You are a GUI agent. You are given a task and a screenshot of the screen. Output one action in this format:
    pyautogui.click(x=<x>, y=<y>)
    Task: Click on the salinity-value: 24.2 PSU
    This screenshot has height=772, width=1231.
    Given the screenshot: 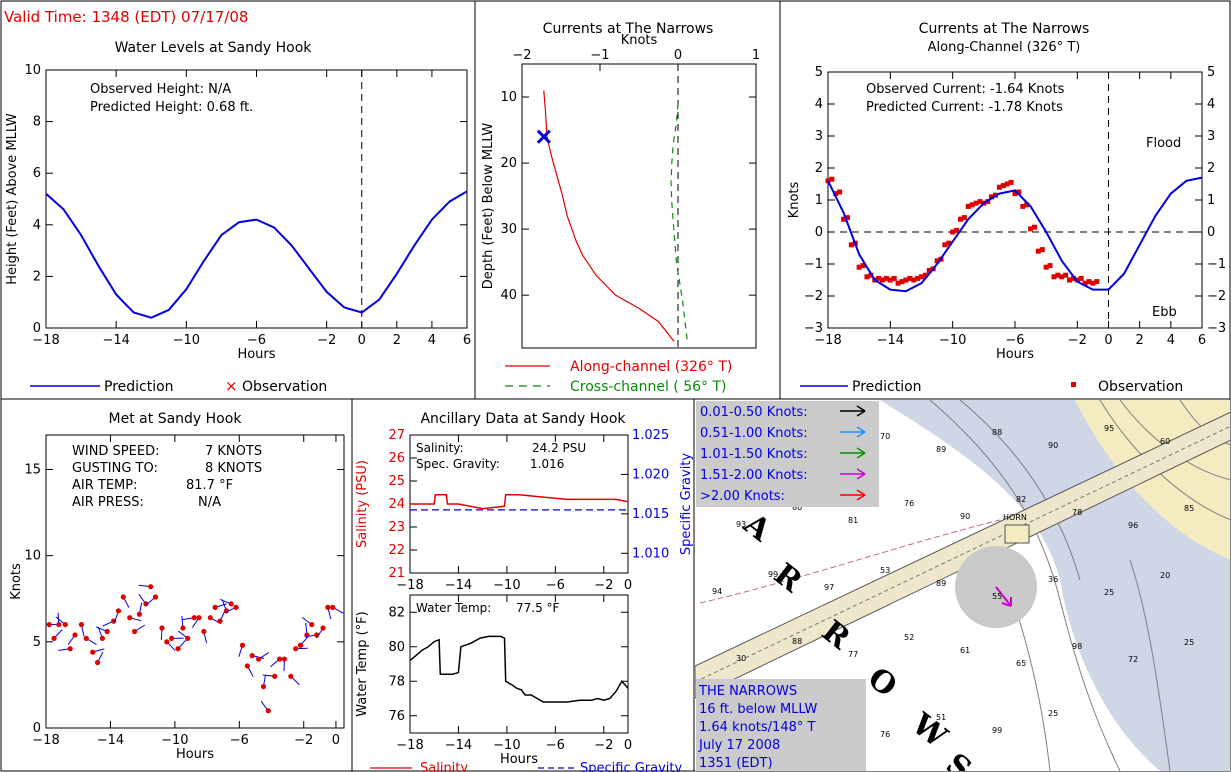 What is the action you would take?
    pyautogui.click(x=559, y=448)
    